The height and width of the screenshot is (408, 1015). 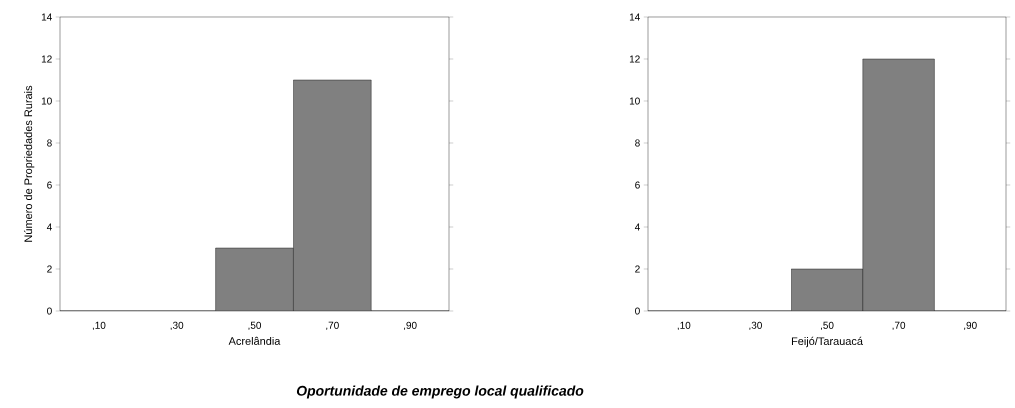 What do you see at coordinates (440, 392) in the screenshot?
I see `text: Oportunidade de emprego local qualificado` at bounding box center [440, 392].